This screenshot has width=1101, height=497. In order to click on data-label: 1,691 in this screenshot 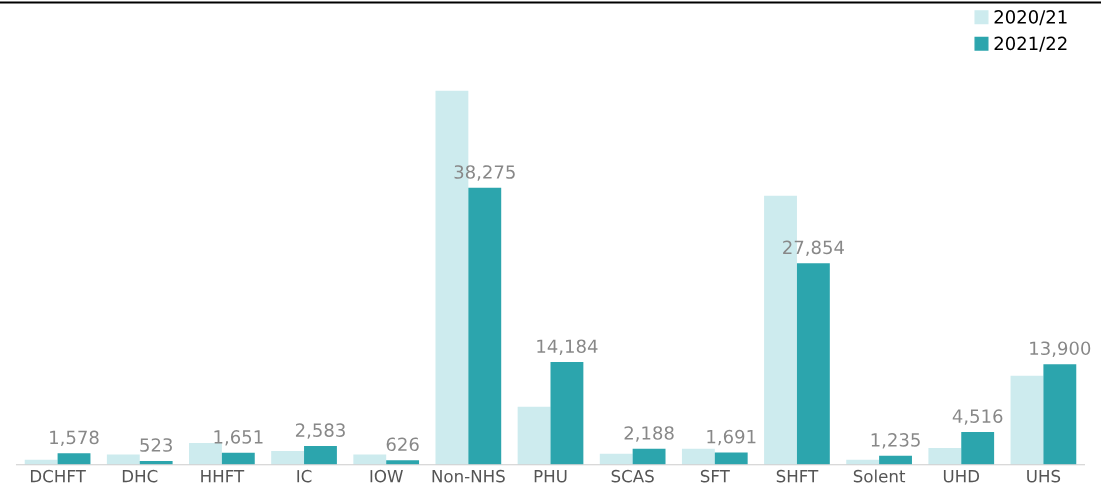, I will do `click(731, 437)`.